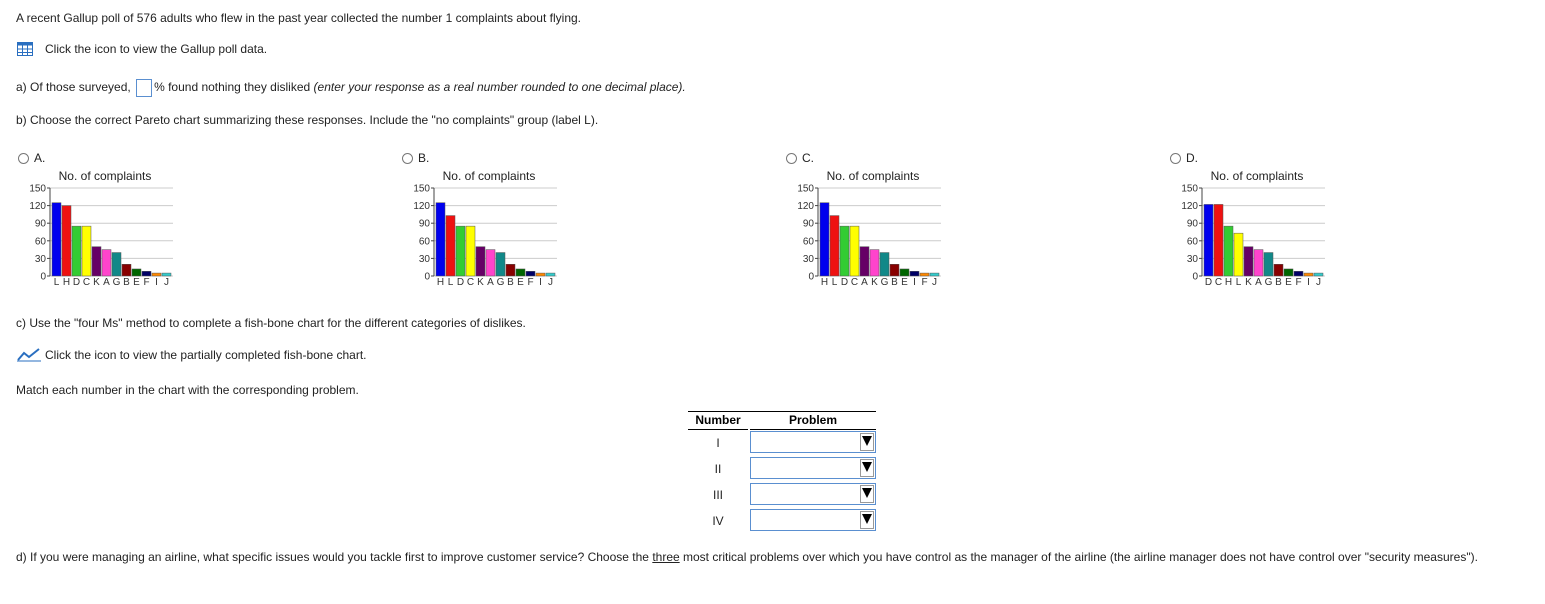  What do you see at coordinates (718, 521) in the screenshot?
I see `row-number: IV` at bounding box center [718, 521].